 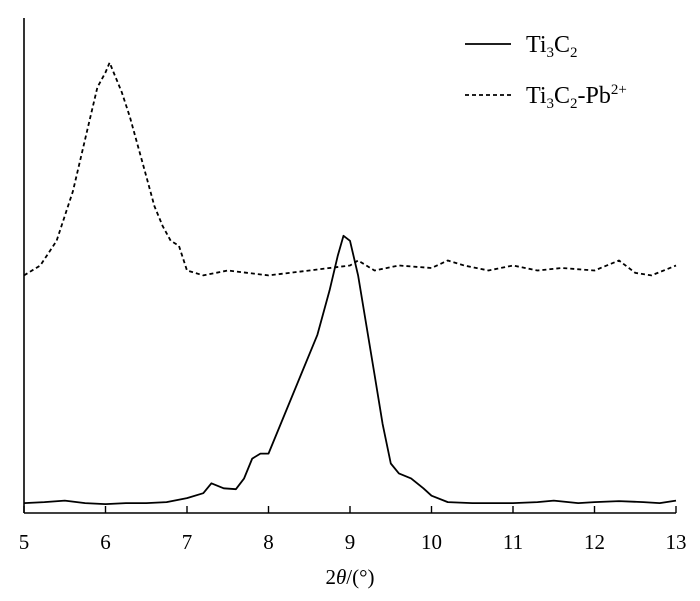 I want to click on x-tick-label: 5, so click(x=24, y=542).